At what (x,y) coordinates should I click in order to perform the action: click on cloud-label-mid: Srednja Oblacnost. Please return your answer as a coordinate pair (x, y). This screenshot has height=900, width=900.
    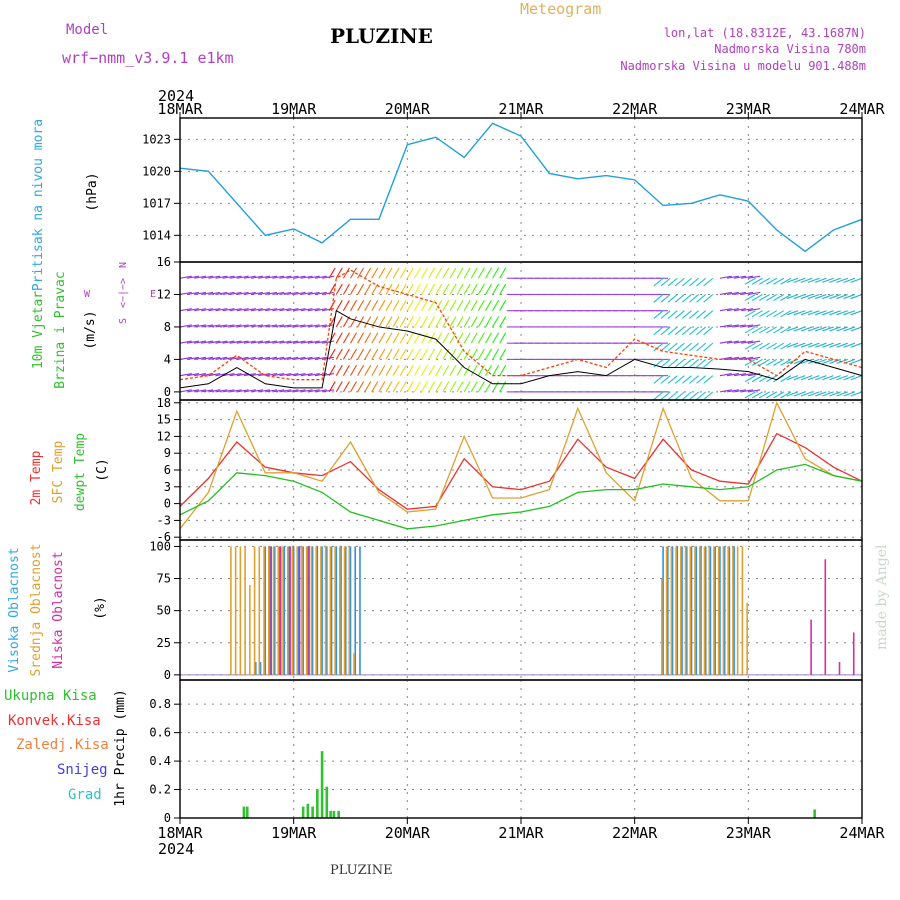
    Looking at the image, I should click on (36, 609).